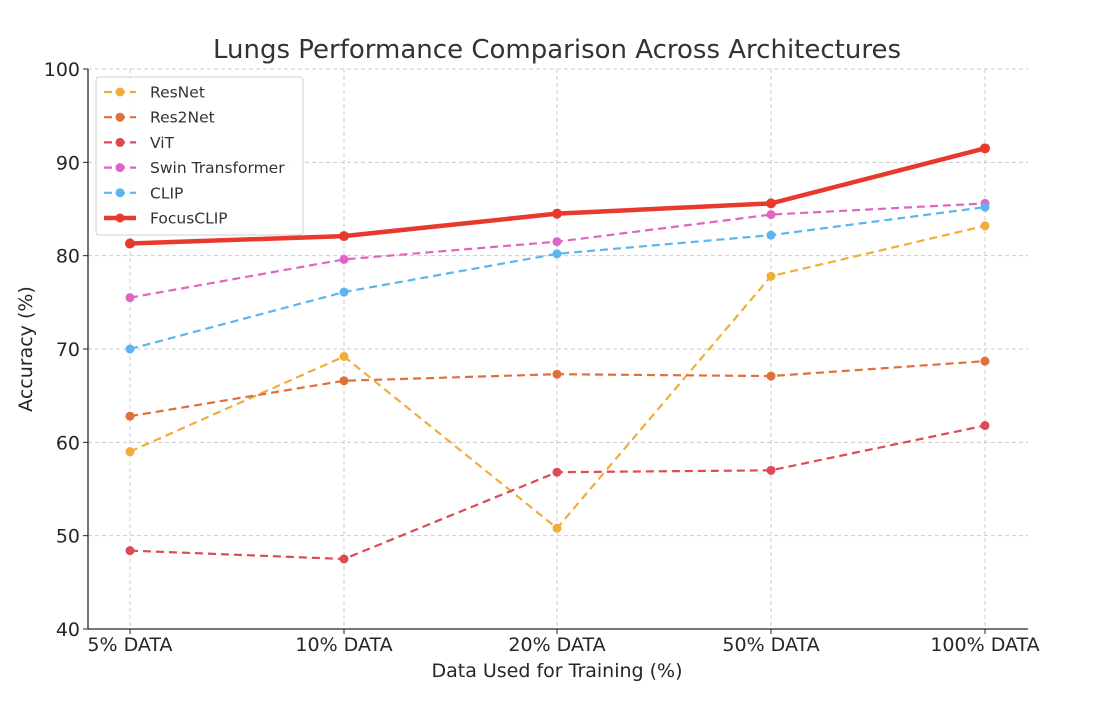  What do you see at coordinates (162, 143) in the screenshot?
I see `legend-label: ViT` at bounding box center [162, 143].